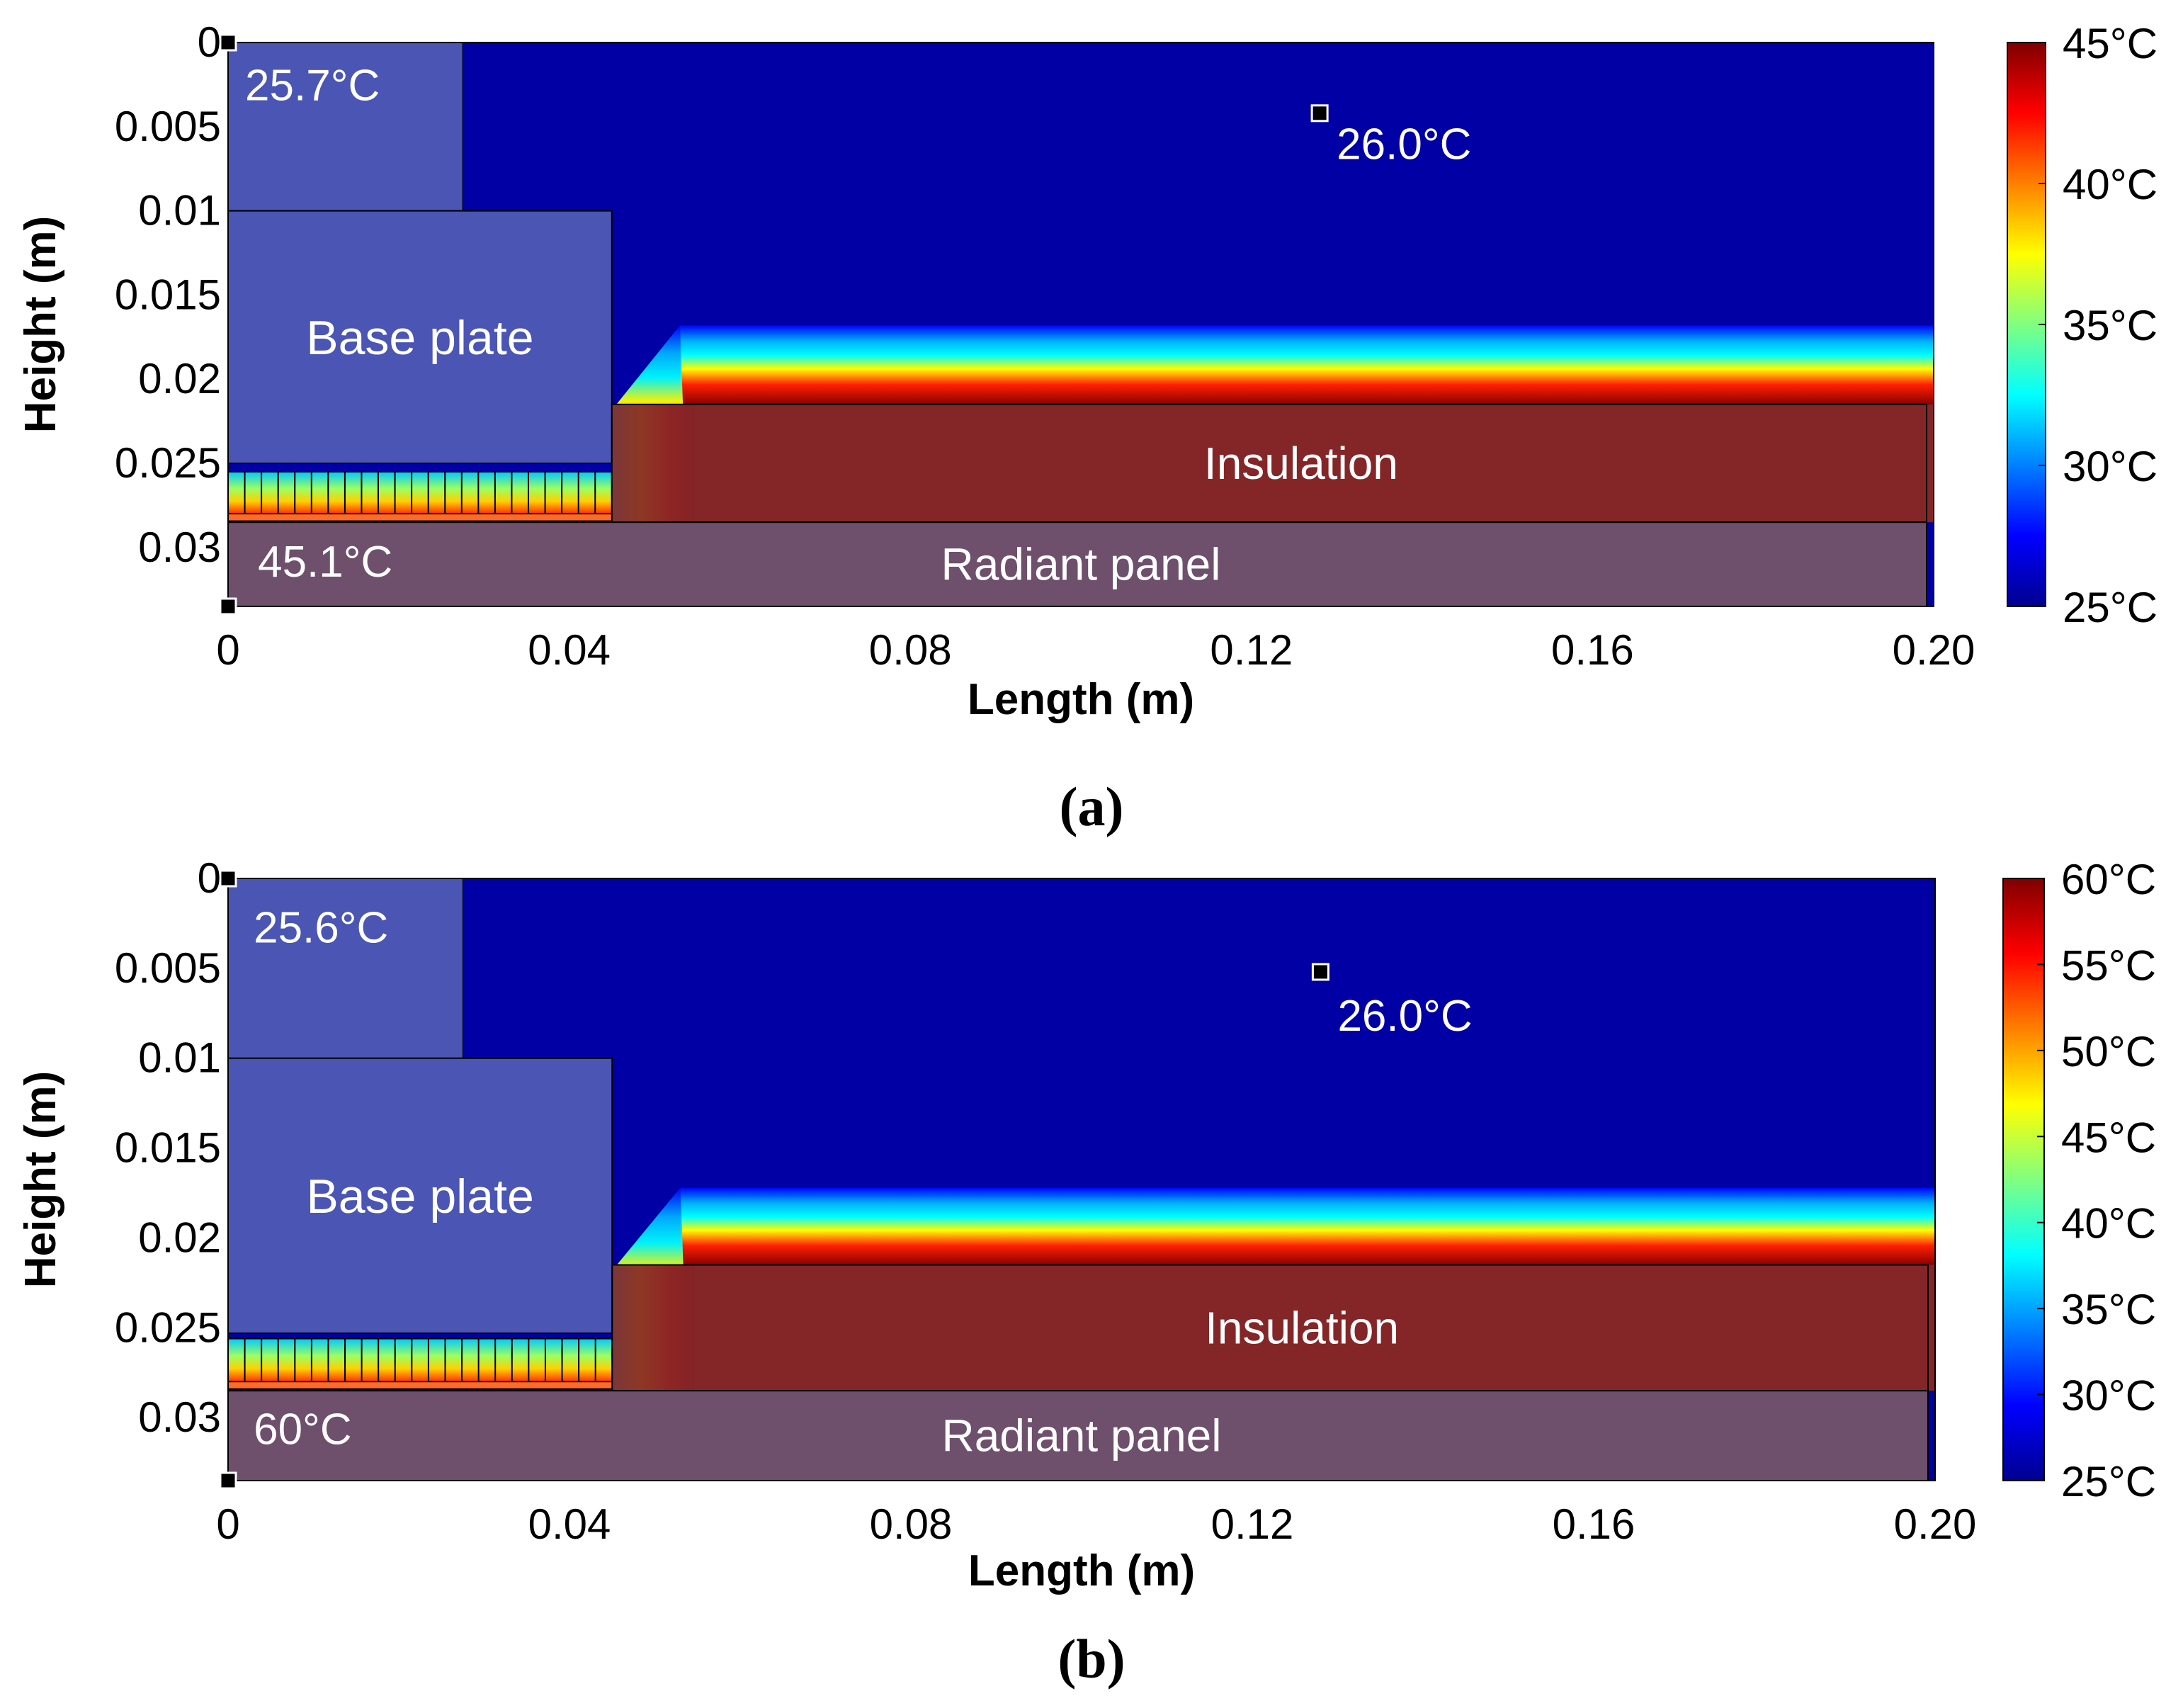 The width and height of the screenshot is (2183, 1708). What do you see at coordinates (1307, 365) in the screenshot?
I see `chart-a-thermal-band` at bounding box center [1307, 365].